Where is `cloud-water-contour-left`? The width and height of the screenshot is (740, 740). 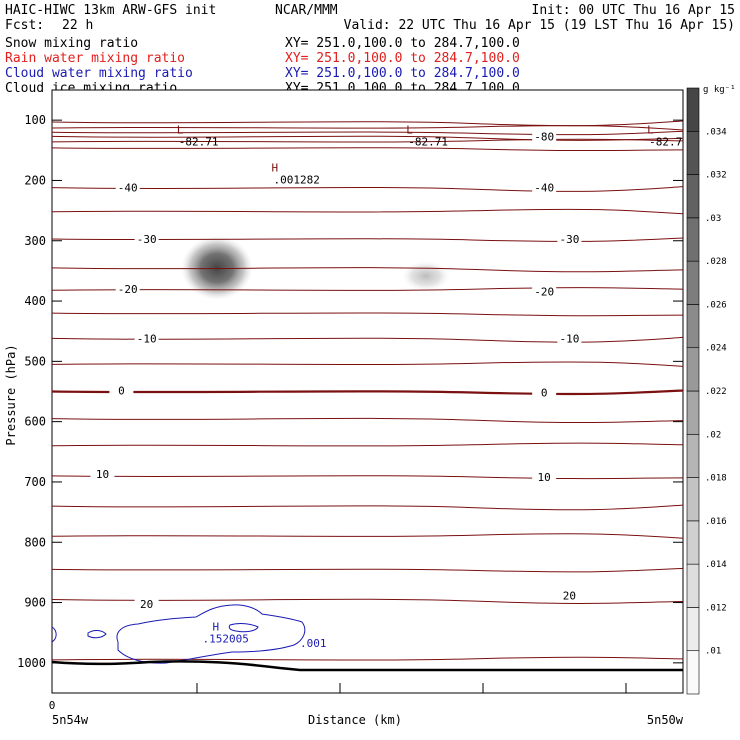 cloud-water-contour-left is located at coordinates (54, 634).